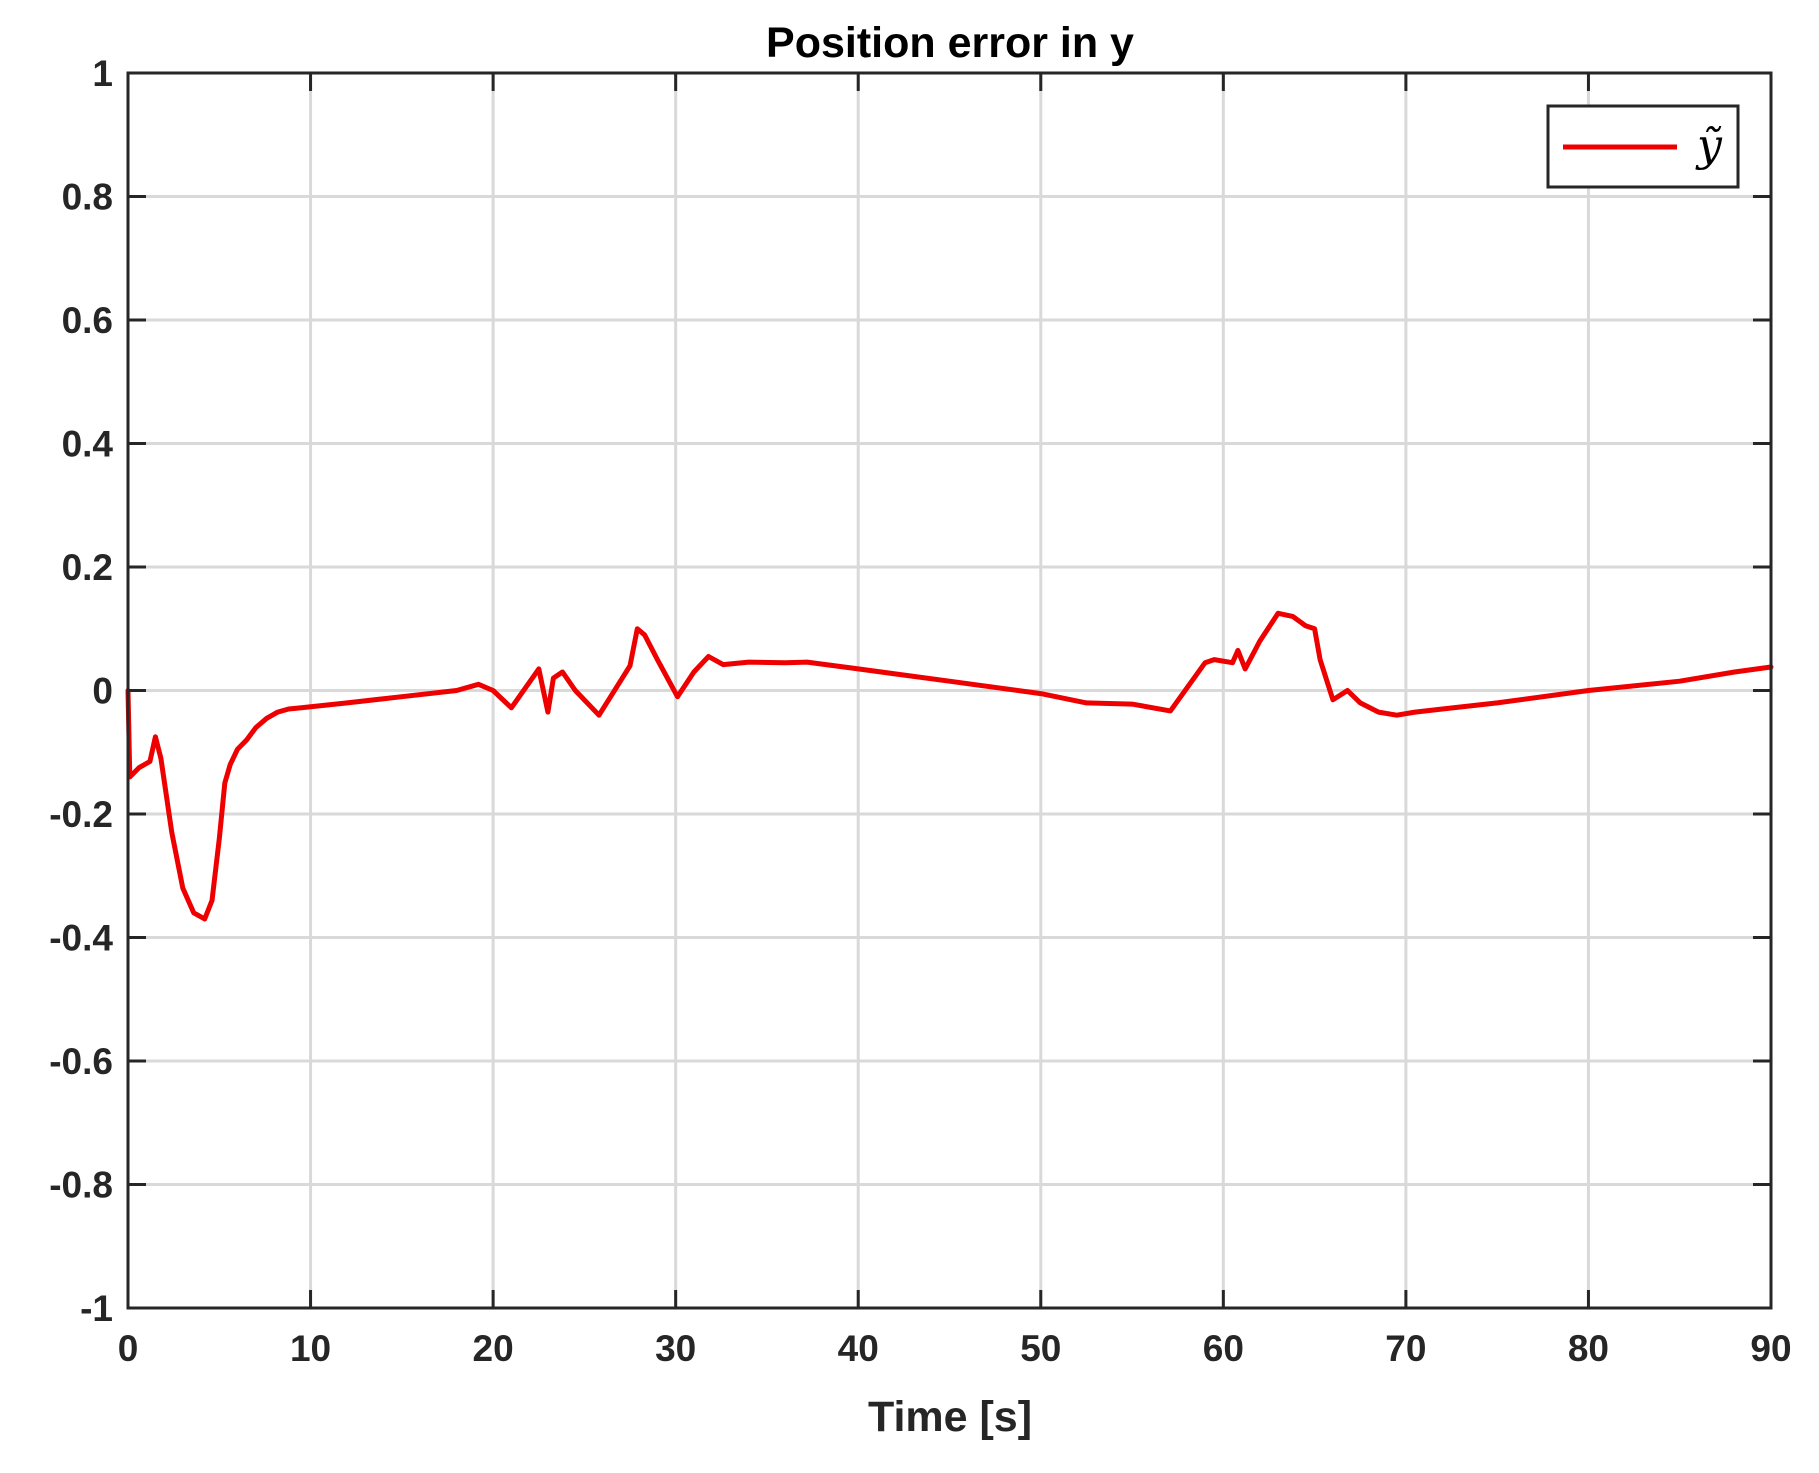  I want to click on x-tick-label: 40, so click(858, 1348).